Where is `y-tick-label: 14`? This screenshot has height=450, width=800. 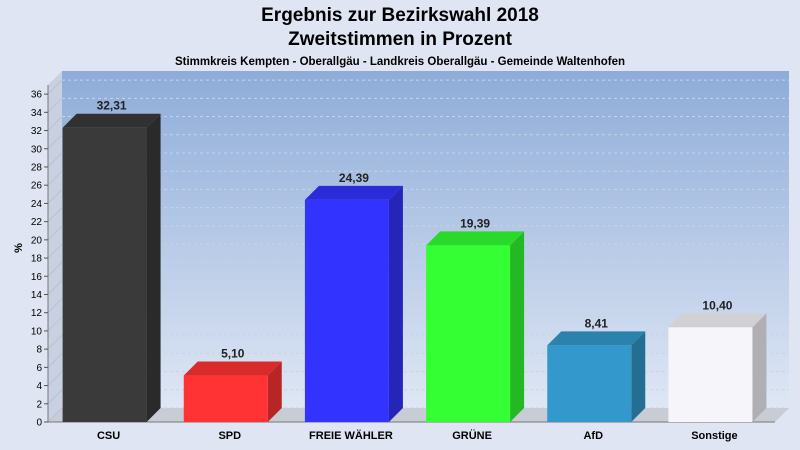
y-tick-label: 14 is located at coordinates (37, 295).